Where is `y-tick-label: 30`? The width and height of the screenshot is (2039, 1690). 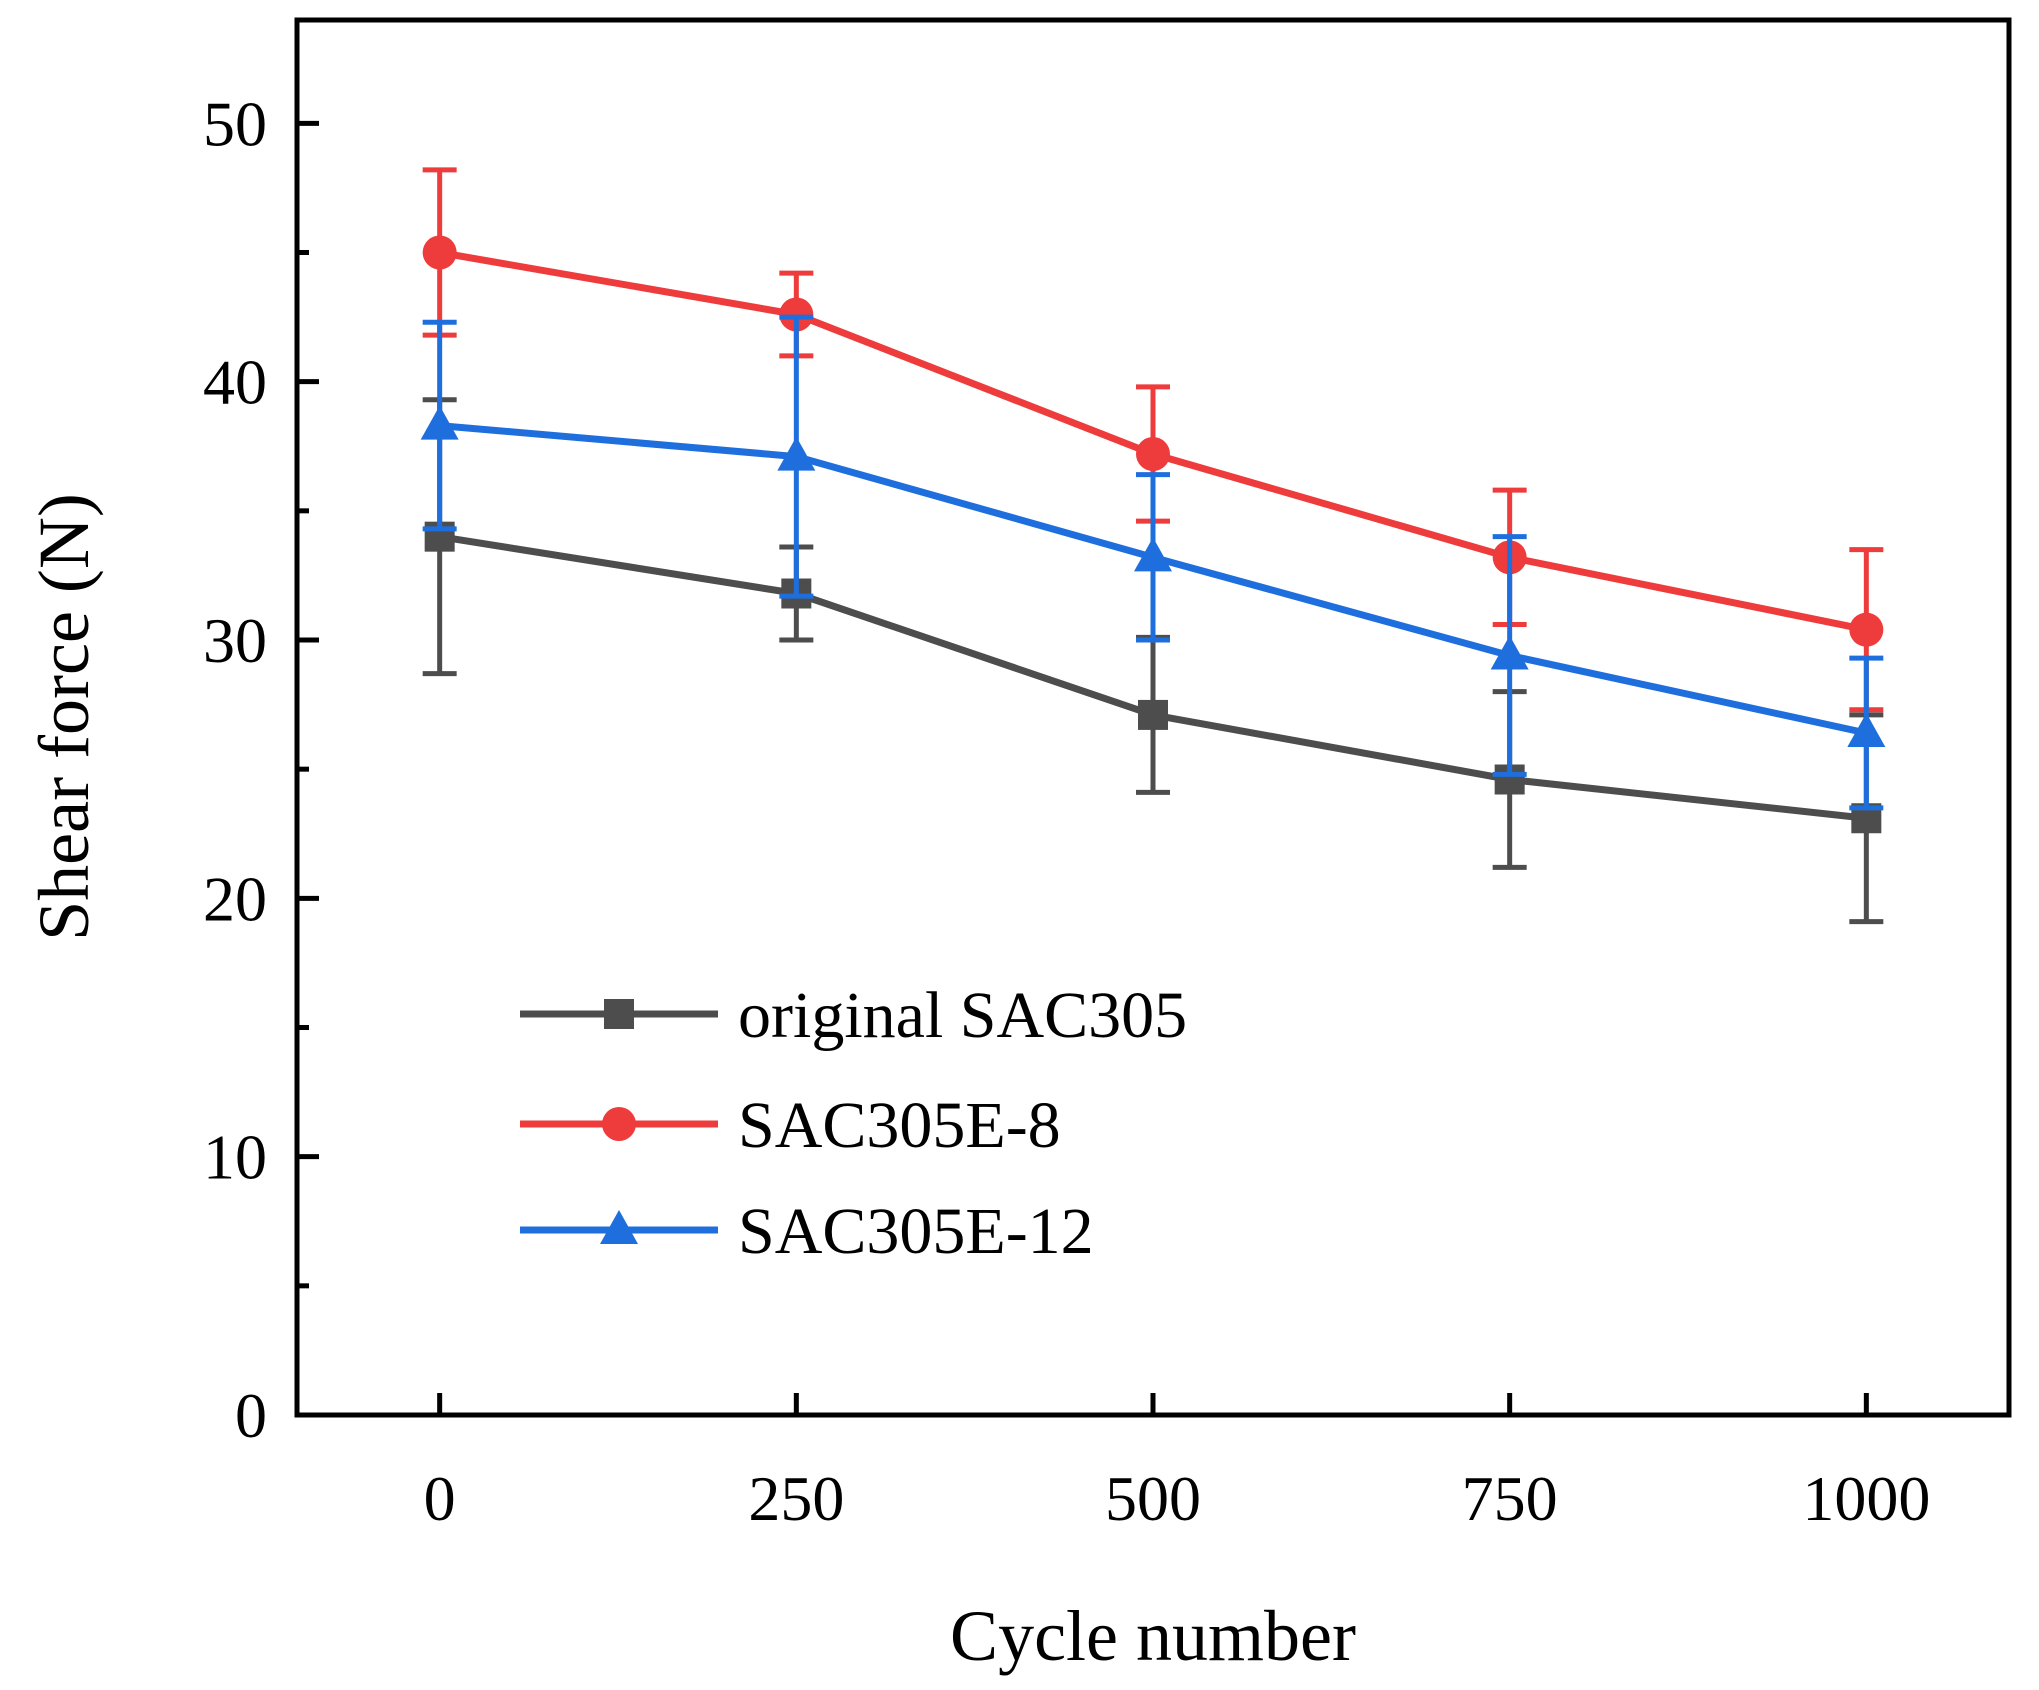 y-tick-label: 30 is located at coordinates (235, 640).